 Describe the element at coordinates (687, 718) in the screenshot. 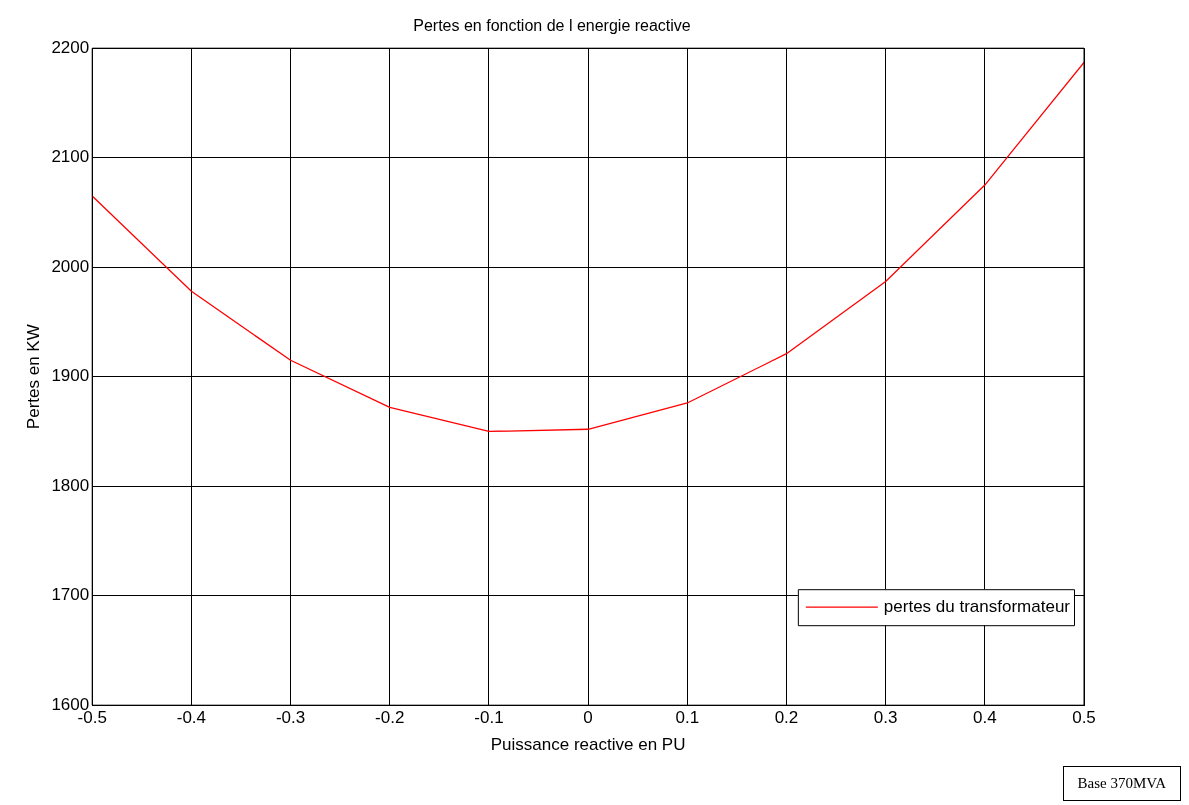

I see `x-tick-label: 0.1` at that location.